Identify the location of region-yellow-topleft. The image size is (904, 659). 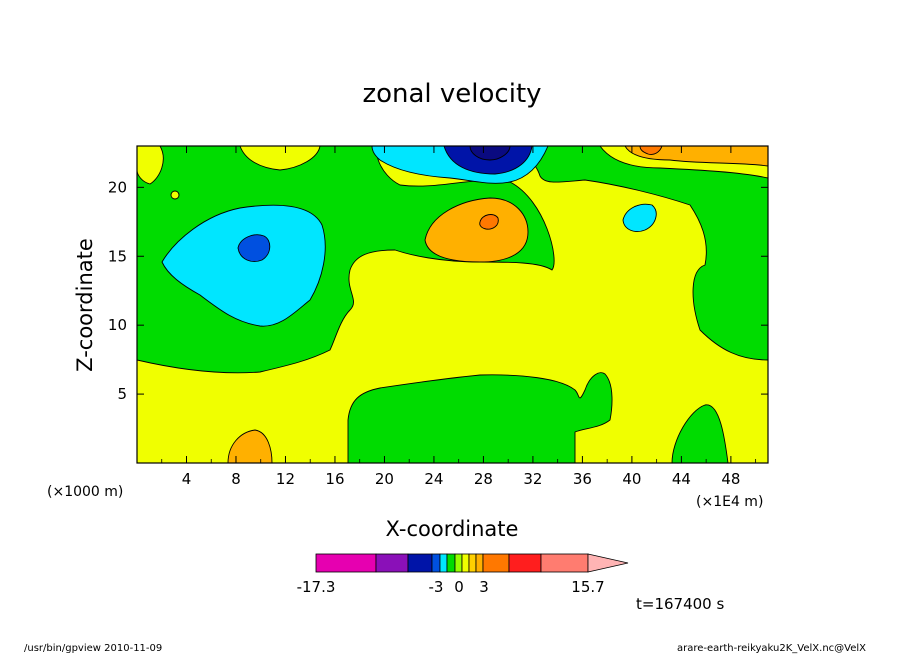
(150, 165).